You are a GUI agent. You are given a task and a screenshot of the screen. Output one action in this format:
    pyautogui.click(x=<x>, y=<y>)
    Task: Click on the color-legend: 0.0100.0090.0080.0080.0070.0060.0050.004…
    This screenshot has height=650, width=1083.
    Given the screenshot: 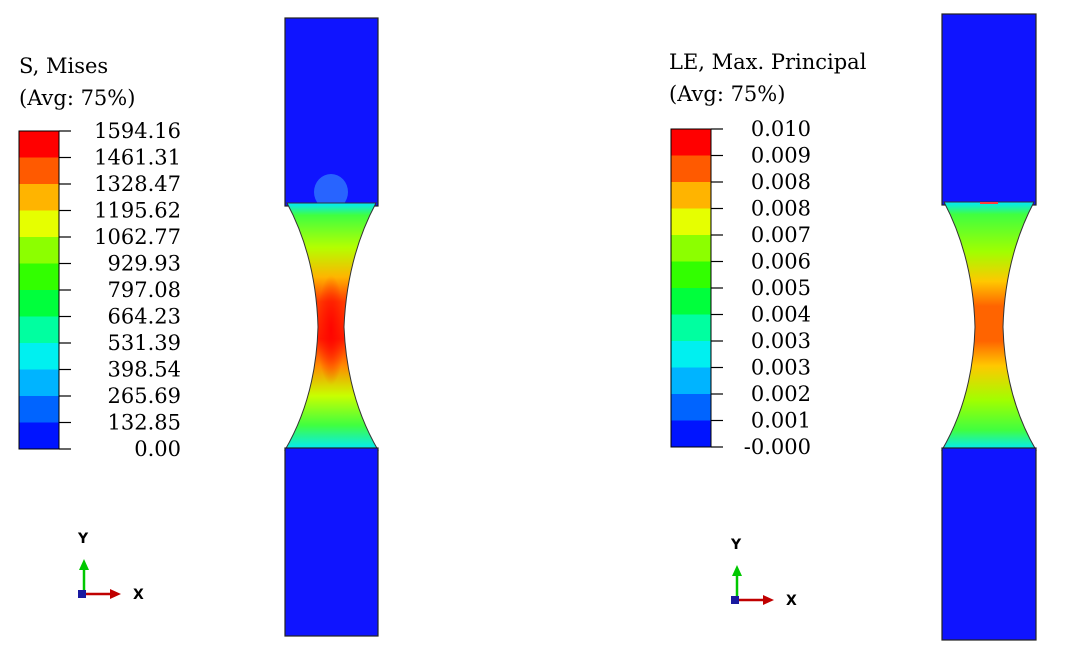 What is the action you would take?
    pyautogui.click(x=740, y=288)
    